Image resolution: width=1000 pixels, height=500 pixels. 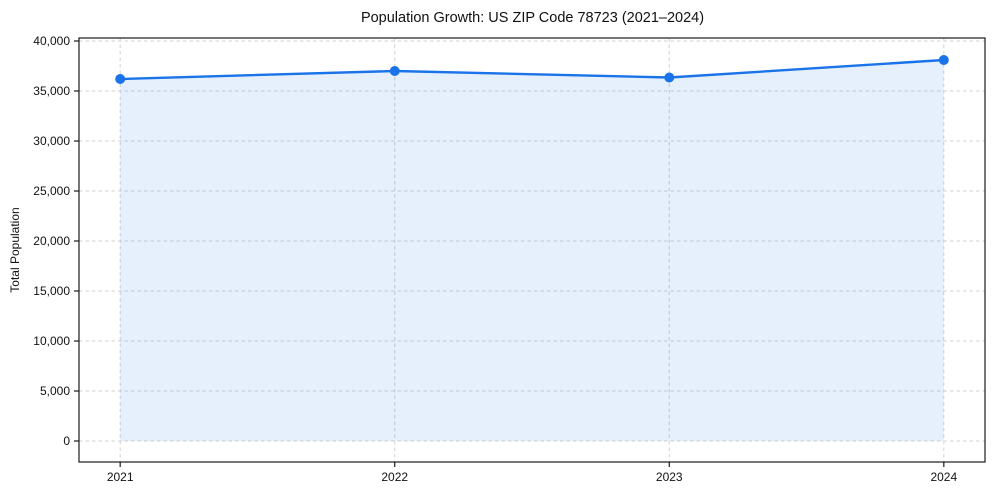 I want to click on x-tick-label: 2023, so click(x=669, y=477).